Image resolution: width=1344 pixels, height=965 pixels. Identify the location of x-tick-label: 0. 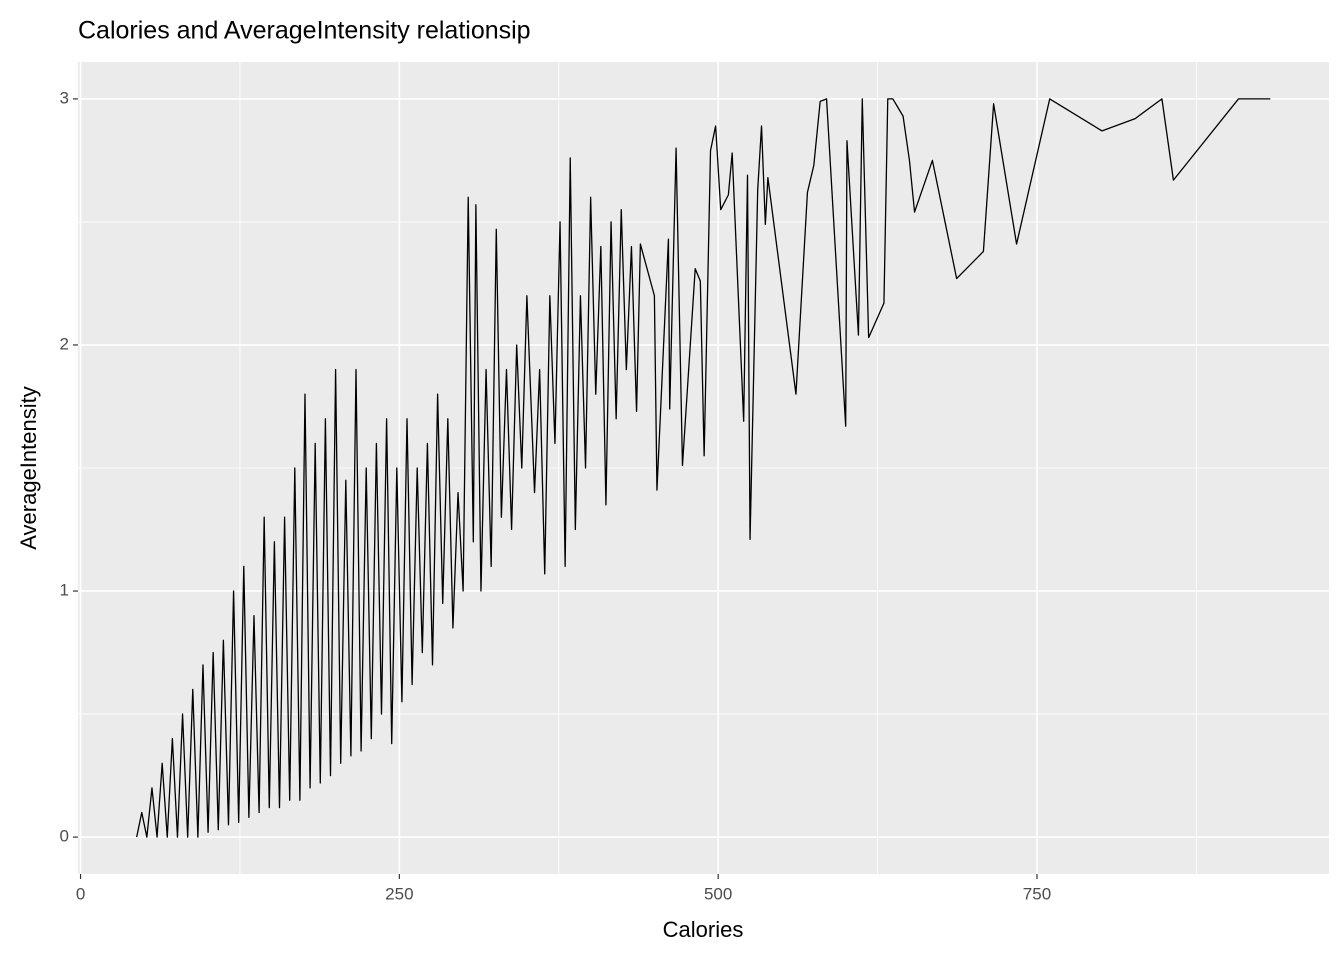
(80, 893).